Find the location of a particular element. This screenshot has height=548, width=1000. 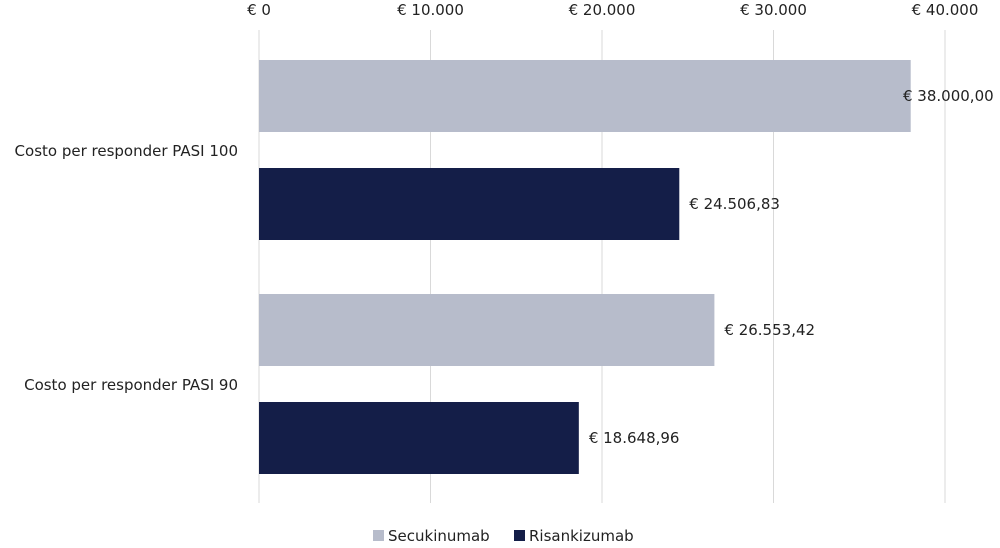

data-label: € 38.000,00 is located at coordinates (948, 96).